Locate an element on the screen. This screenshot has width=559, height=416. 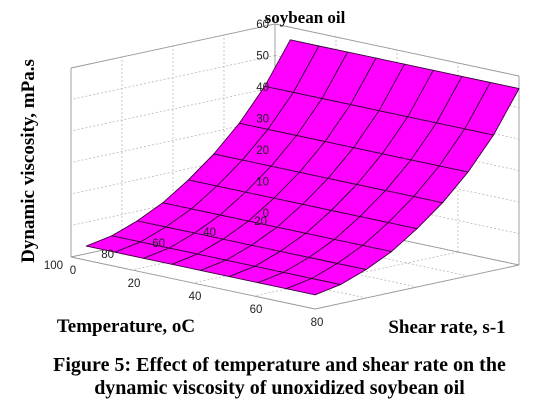
y-tick-label: 100 is located at coordinates (53, 266).